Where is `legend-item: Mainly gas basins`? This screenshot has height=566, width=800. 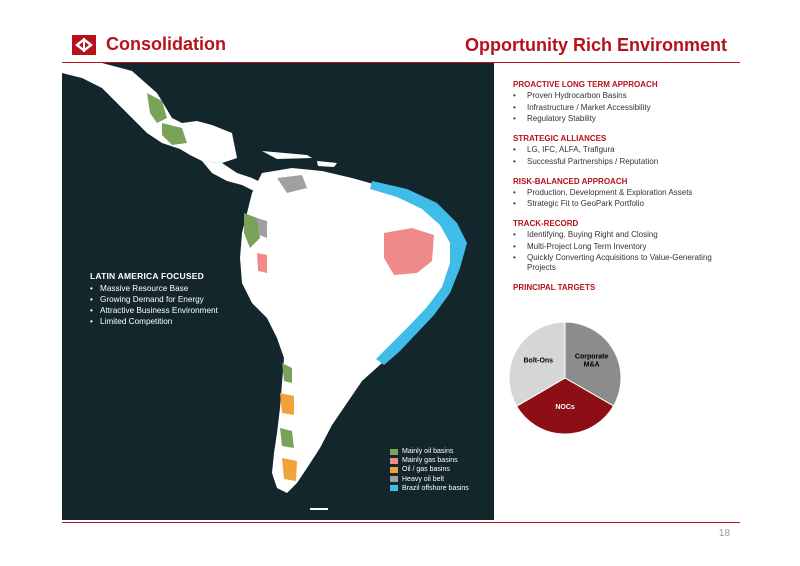 legend-item: Mainly gas basins is located at coordinates (429, 461).